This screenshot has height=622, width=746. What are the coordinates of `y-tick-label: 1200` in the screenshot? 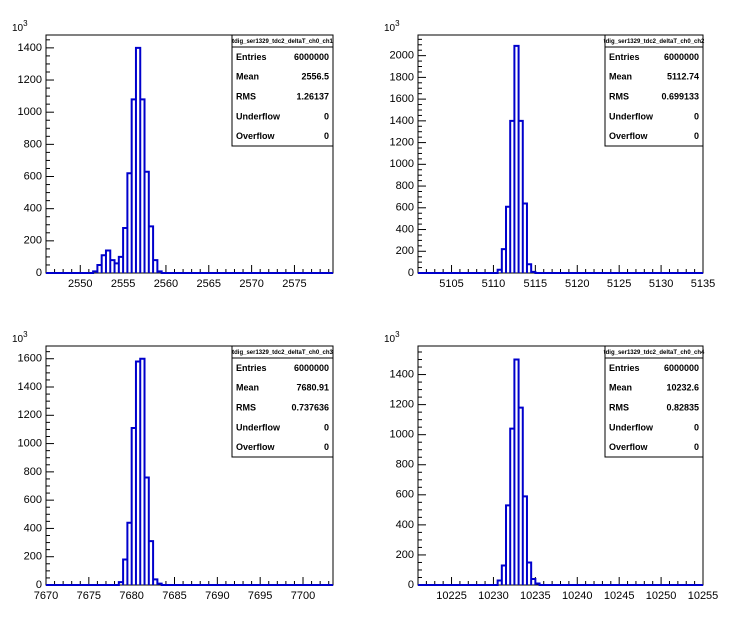 It's located at (30, 80).